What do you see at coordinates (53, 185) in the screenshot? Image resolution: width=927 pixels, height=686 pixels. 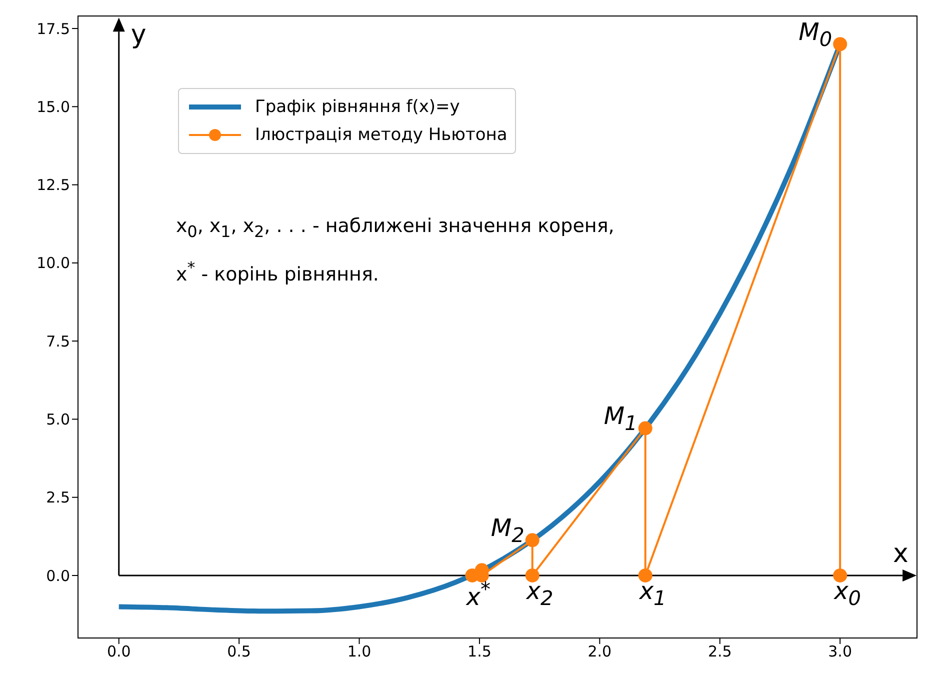 I see `y-tick-label: 12.5` at bounding box center [53, 185].